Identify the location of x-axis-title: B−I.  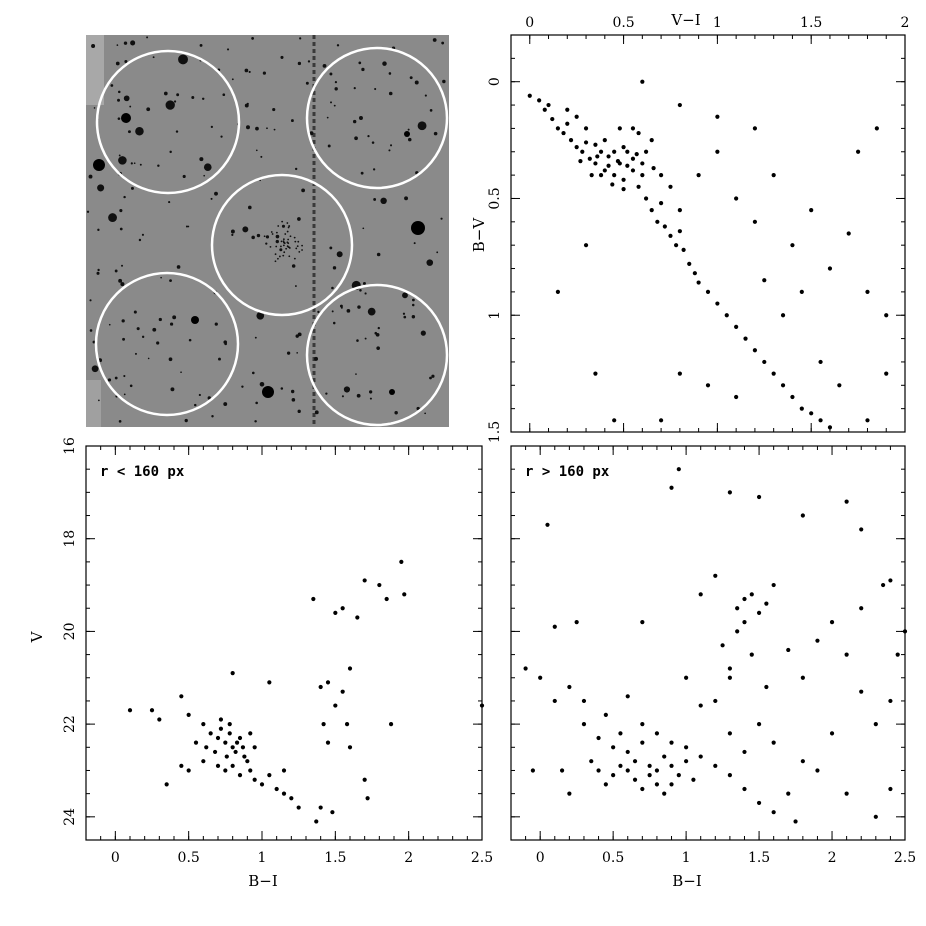
(263, 881).